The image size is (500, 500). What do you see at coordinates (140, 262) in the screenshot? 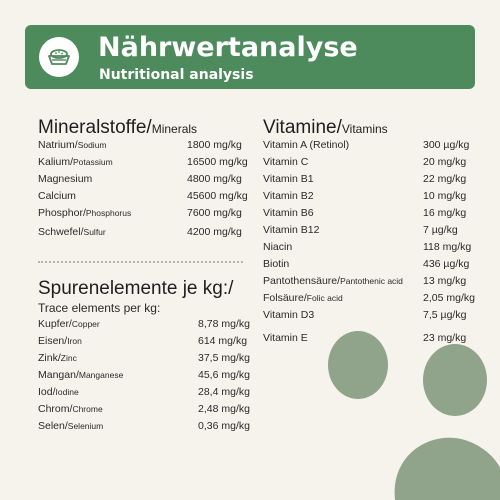
I see `section-divider` at bounding box center [140, 262].